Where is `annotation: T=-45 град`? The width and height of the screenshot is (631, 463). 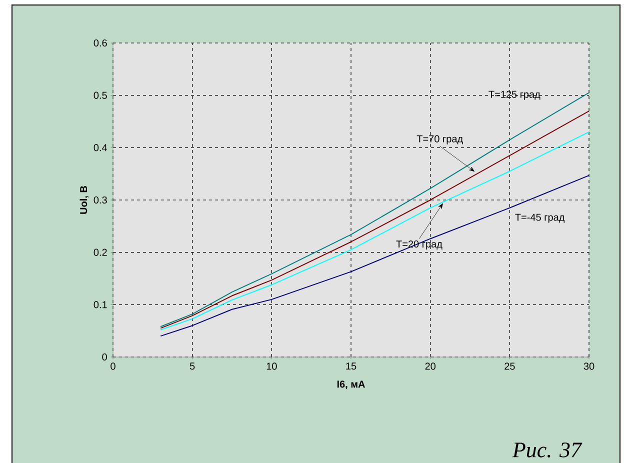 annotation: T=-45 град is located at coordinates (540, 218).